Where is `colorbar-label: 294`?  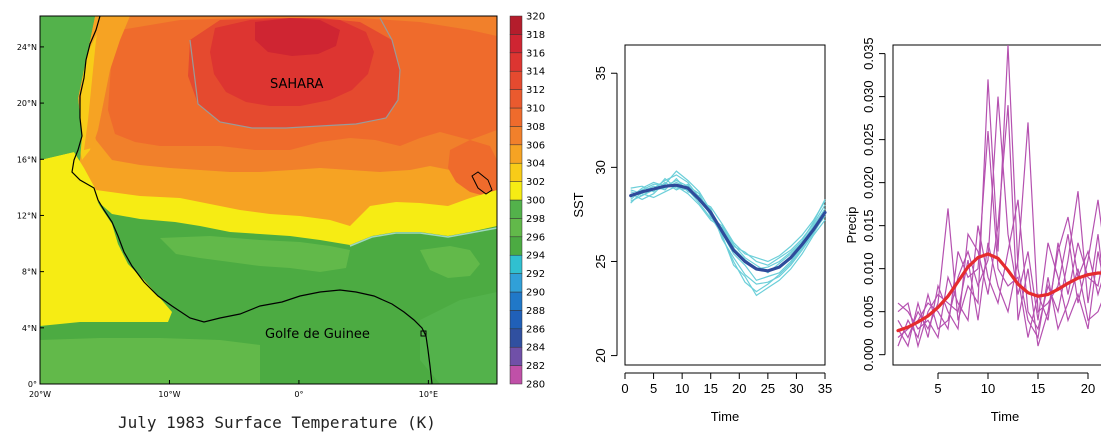 colorbar-label: 294 is located at coordinates (535, 256).